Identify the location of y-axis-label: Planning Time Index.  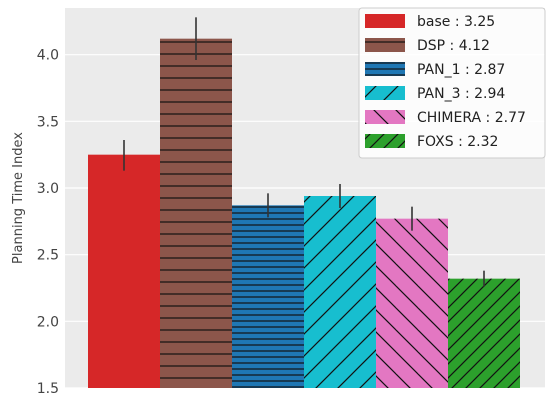
(18, 198).